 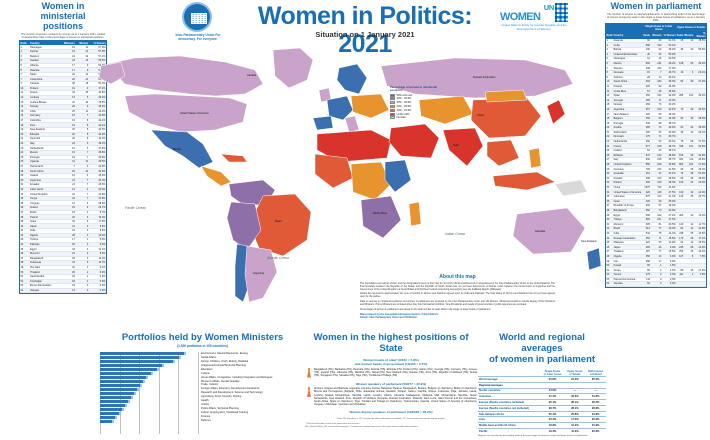 I want to click on table-row: 4 United Arab Emirates 40 20 50.0%, so click(x=656, y=55).